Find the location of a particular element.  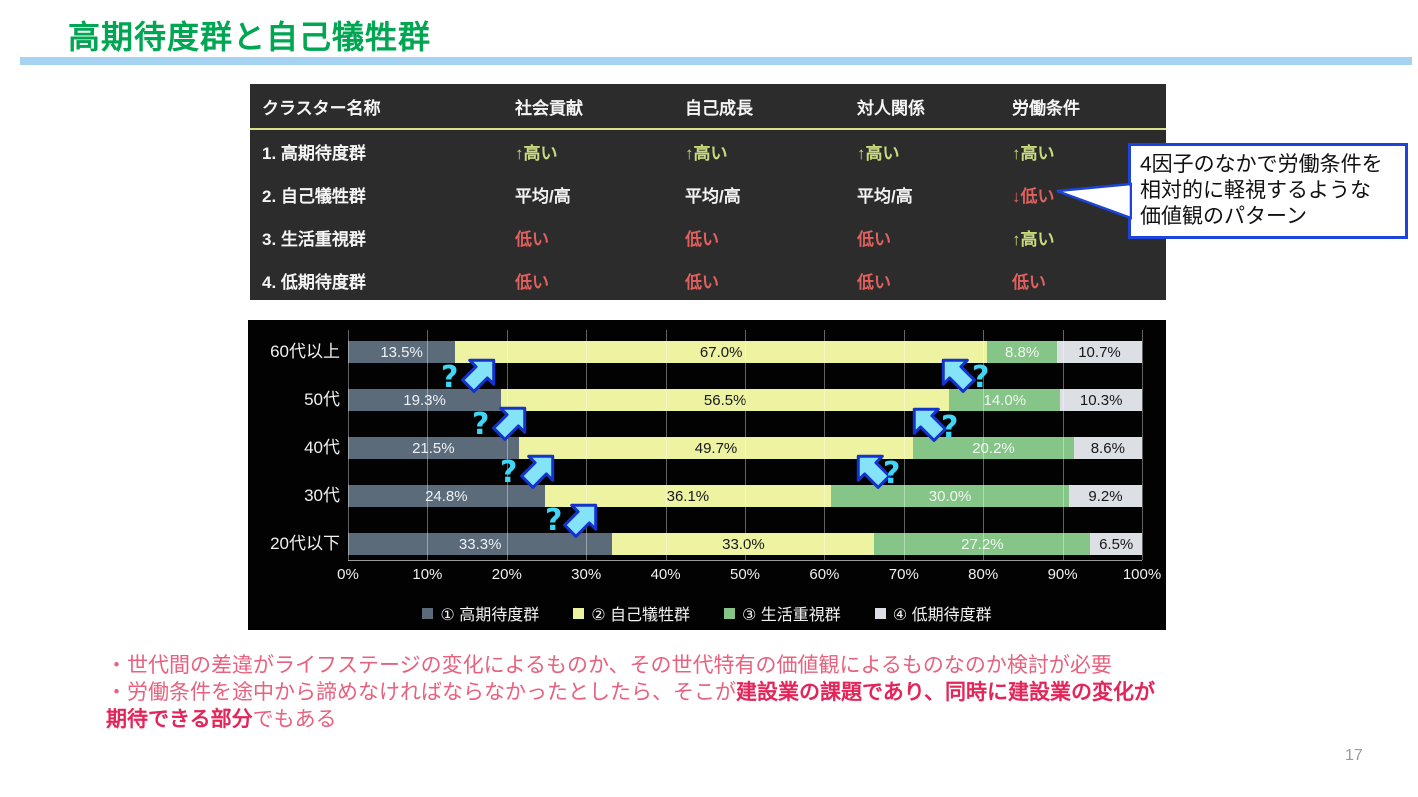

bar-row: 21.5% 49.7% 20.2% 8.6% is located at coordinates (745, 448).